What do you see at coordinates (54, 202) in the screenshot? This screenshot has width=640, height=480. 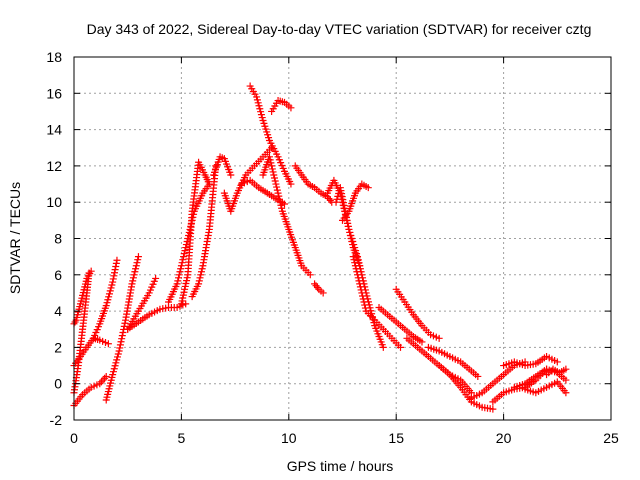 I see `y-tick-label: 10` at bounding box center [54, 202].